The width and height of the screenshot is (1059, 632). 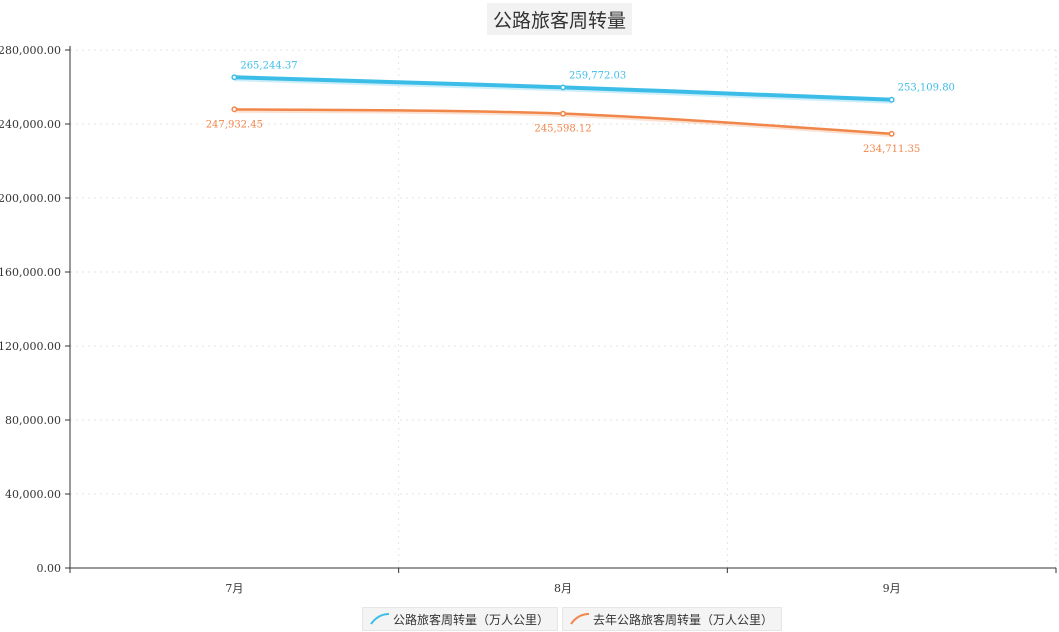 I want to click on legend-item-last-year: 去年公路旅客周转量（万人公里）, so click(x=672, y=619).